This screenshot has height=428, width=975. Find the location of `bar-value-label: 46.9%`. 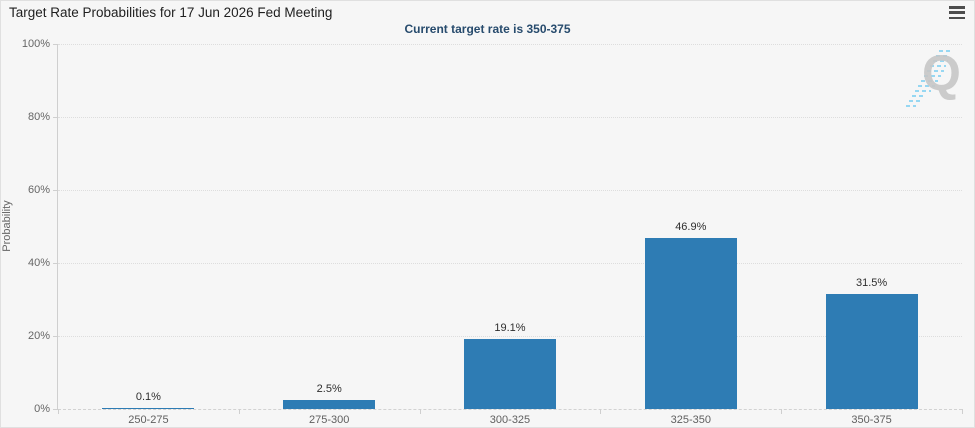

bar-value-label: 46.9% is located at coordinates (691, 227).